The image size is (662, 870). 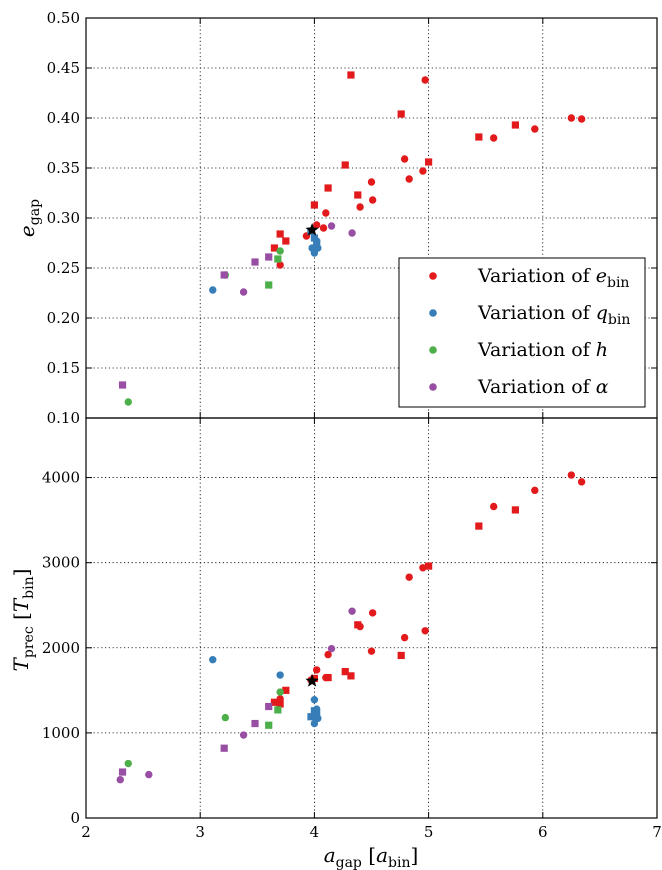 What do you see at coordinates (553, 315) in the screenshot?
I see `legend-label-q_bin: Variation of qbin` at bounding box center [553, 315].